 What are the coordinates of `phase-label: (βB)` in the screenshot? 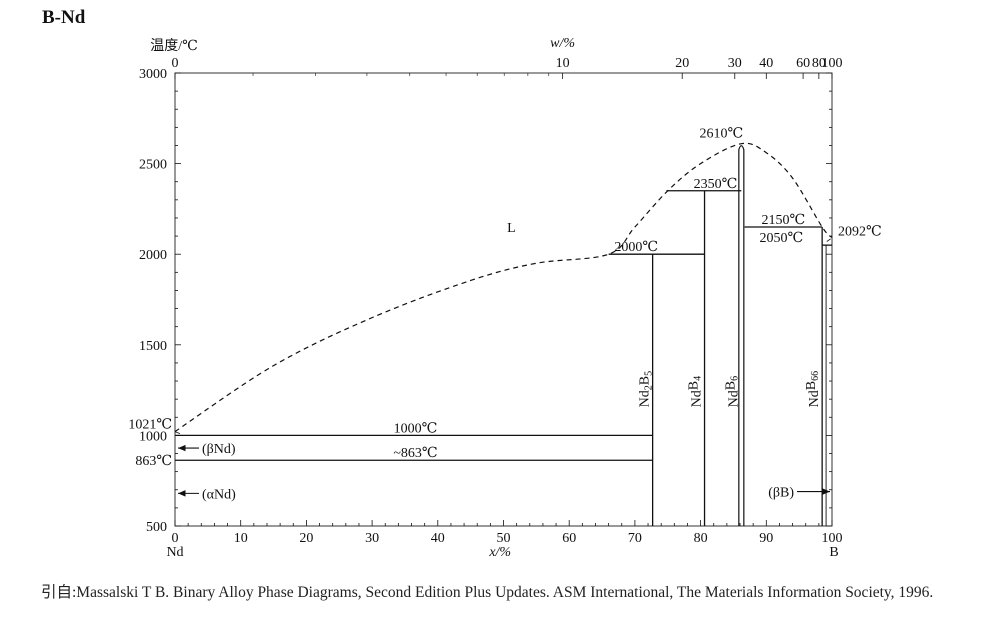 It's located at (781, 493).